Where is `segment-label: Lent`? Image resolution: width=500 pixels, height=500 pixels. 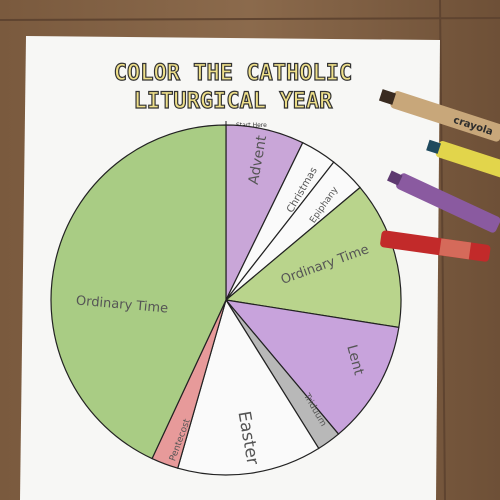
segment-label: Lent is located at coordinates (354, 360).